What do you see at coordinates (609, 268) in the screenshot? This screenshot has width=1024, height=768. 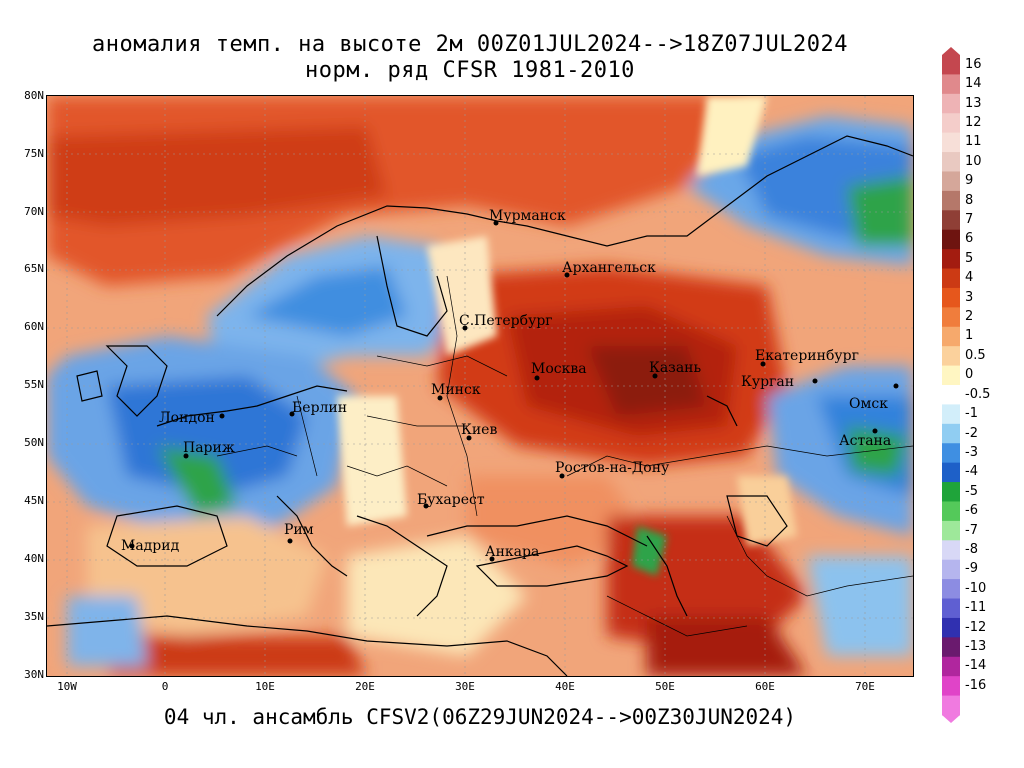 I see `city-label-arkhangelsk: Архангельск` at bounding box center [609, 268].